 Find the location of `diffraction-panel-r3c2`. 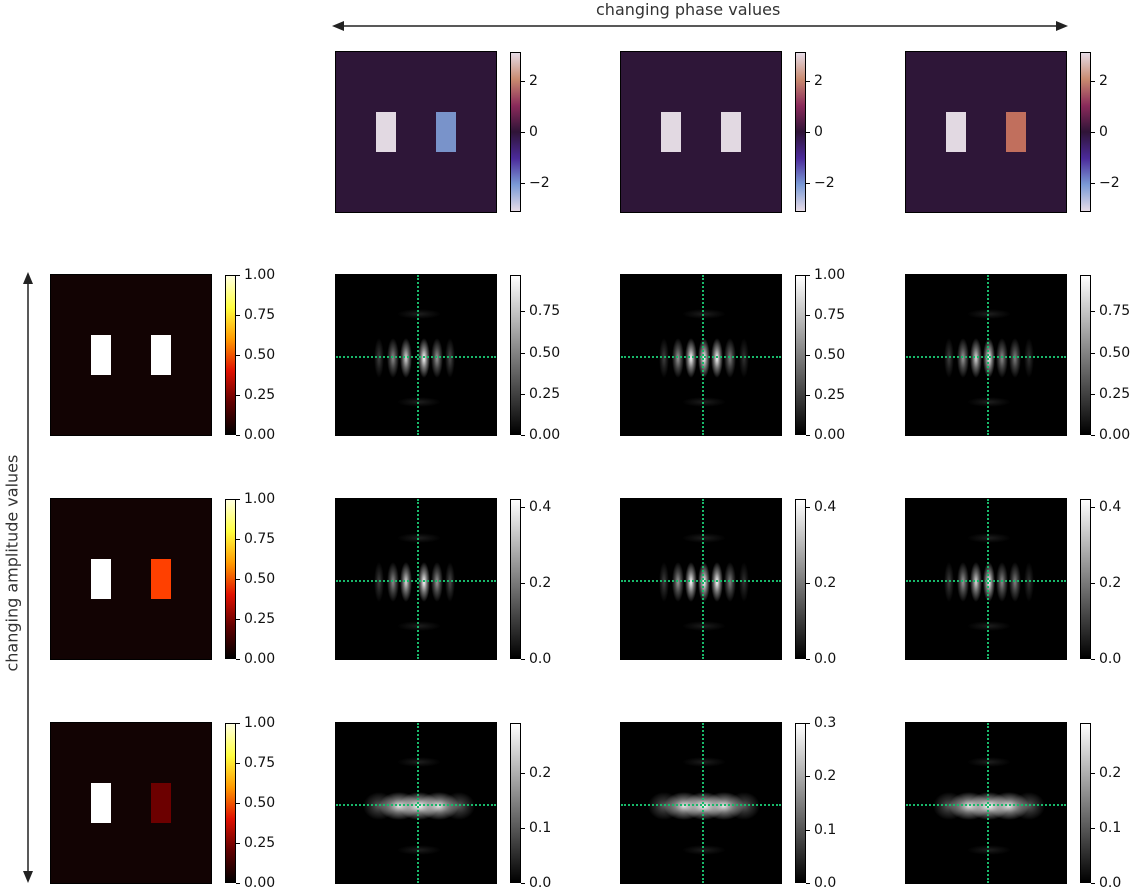

diffraction-panel-r3c2 is located at coordinates (701, 803).